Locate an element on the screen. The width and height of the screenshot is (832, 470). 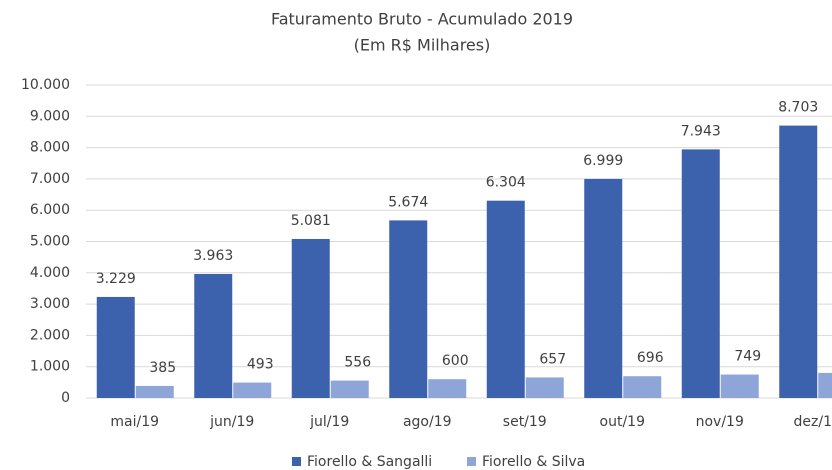
y-tick-label: 6.000 is located at coordinates (50, 210).